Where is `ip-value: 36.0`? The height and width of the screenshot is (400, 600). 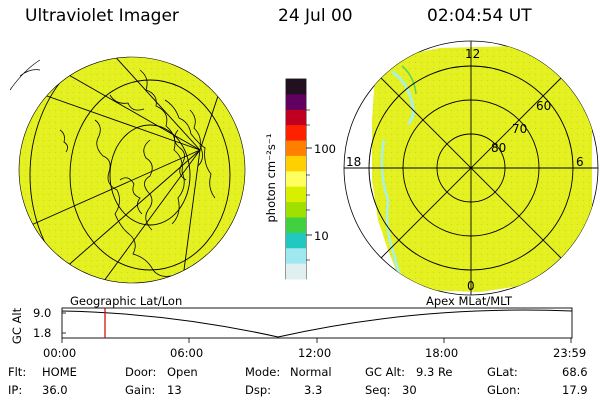
ip-value: 36.0 is located at coordinates (55, 390).